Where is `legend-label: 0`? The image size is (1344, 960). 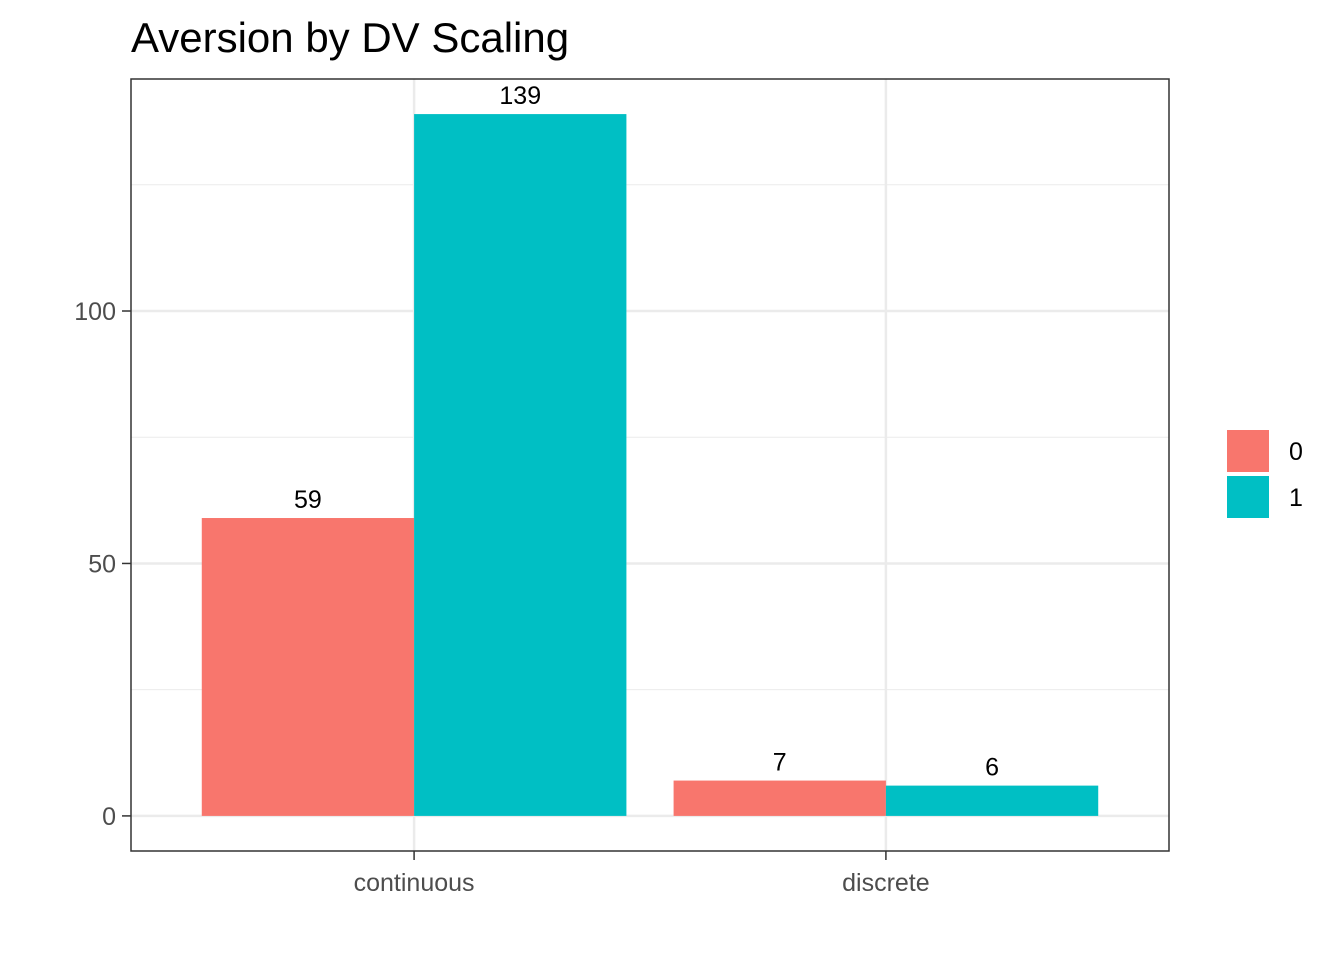 legend-label: 0 is located at coordinates (1296, 452).